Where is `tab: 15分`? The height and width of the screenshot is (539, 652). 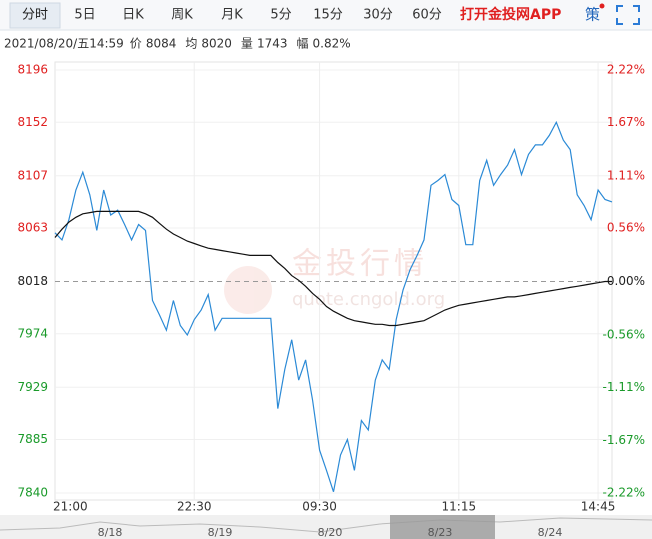 tab: 15分 is located at coordinates (328, 15).